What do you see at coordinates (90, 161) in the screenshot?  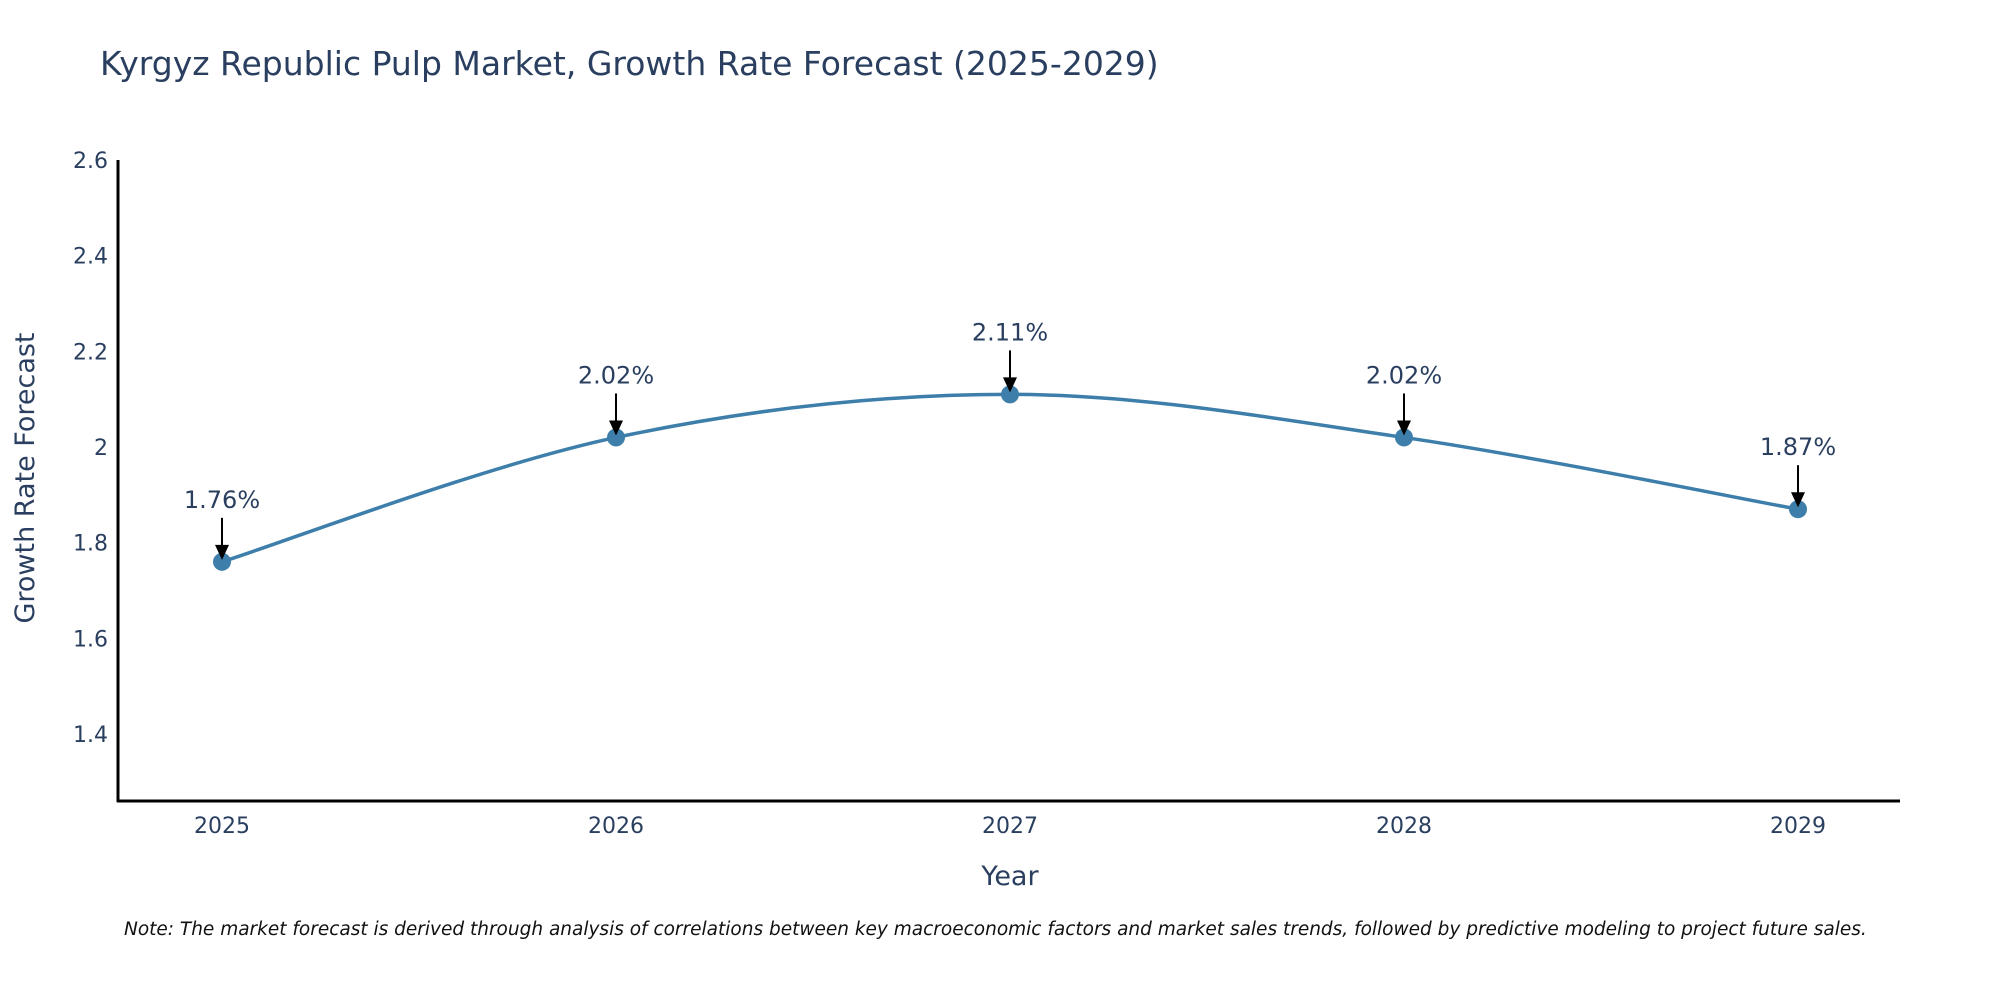 I see `y-tick-label: 2.6` at bounding box center [90, 161].